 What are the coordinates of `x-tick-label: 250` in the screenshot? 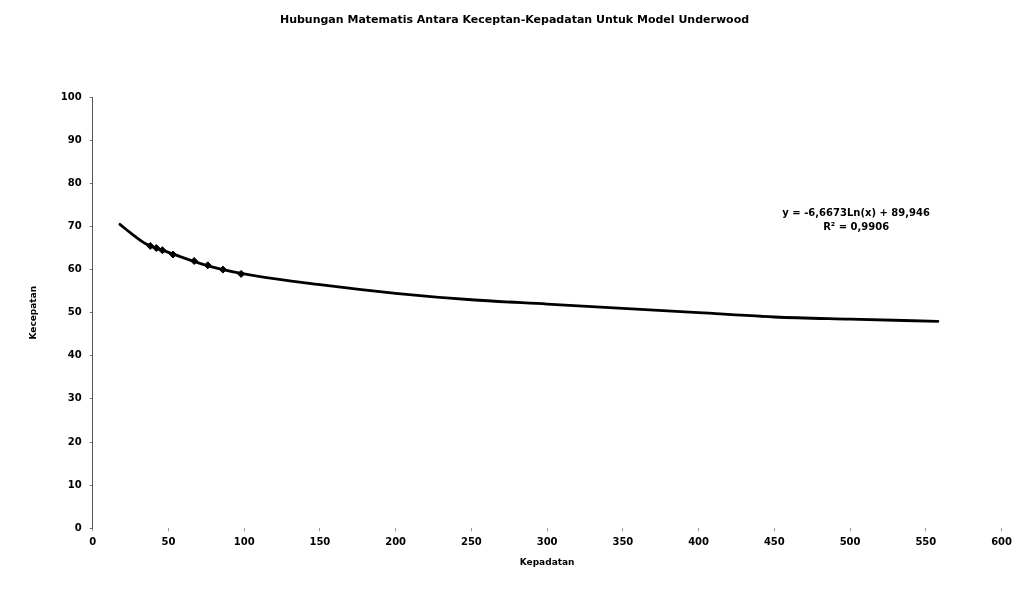 It's located at (471, 541).